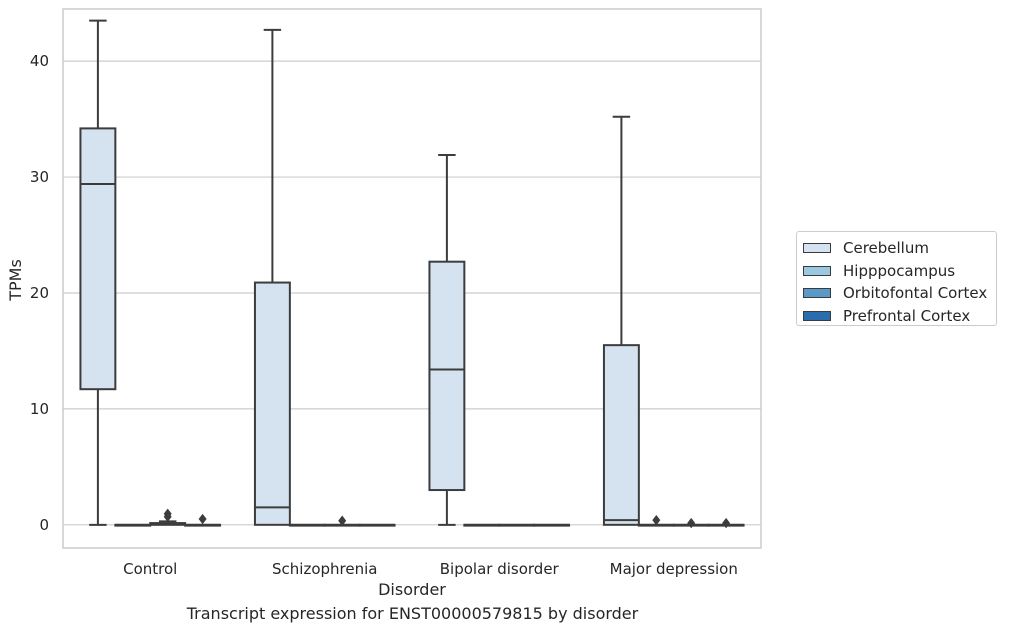 The height and width of the screenshot is (634, 1009). Describe the element at coordinates (412, 589) in the screenshot. I see `x-axis-label: Disorder` at that location.